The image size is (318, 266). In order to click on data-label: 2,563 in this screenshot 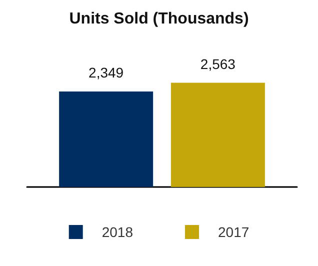, I will do `click(218, 64)`.